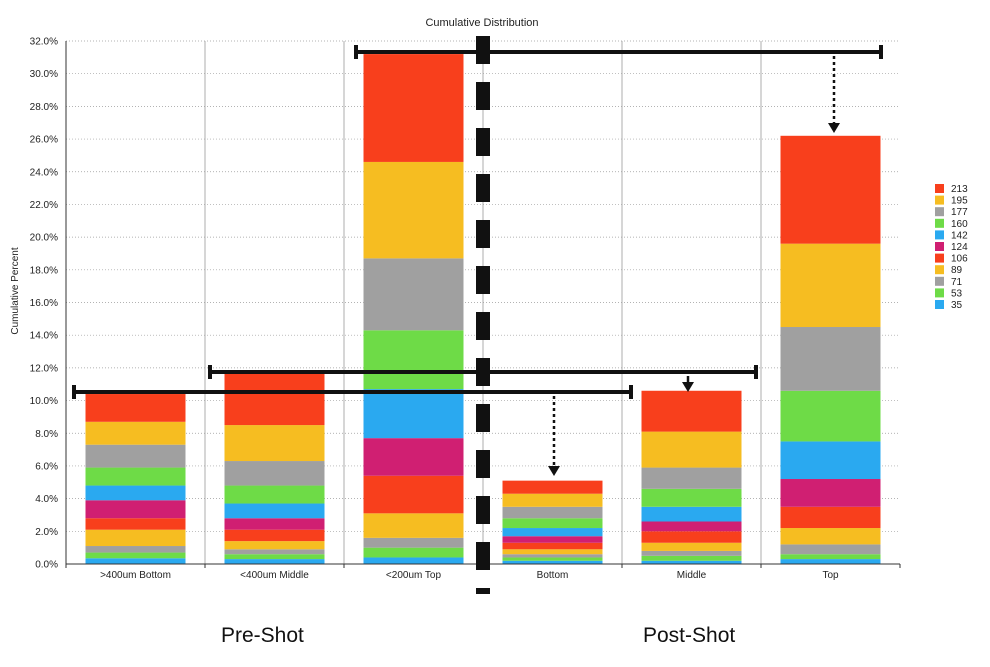  What do you see at coordinates (957, 305) in the screenshot?
I see `legend-label-35: 35` at bounding box center [957, 305].